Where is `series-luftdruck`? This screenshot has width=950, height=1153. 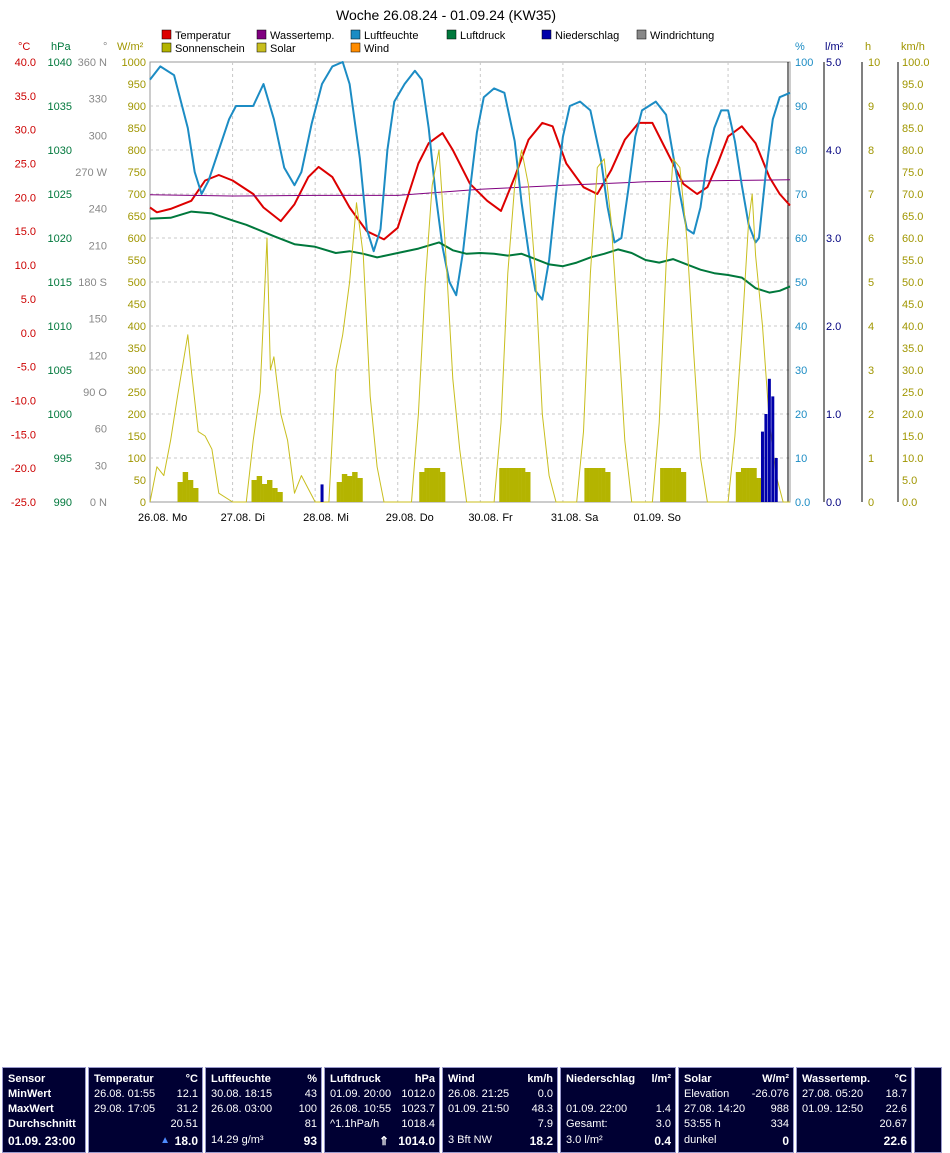
series-luftdruck is located at coordinates (470, 252).